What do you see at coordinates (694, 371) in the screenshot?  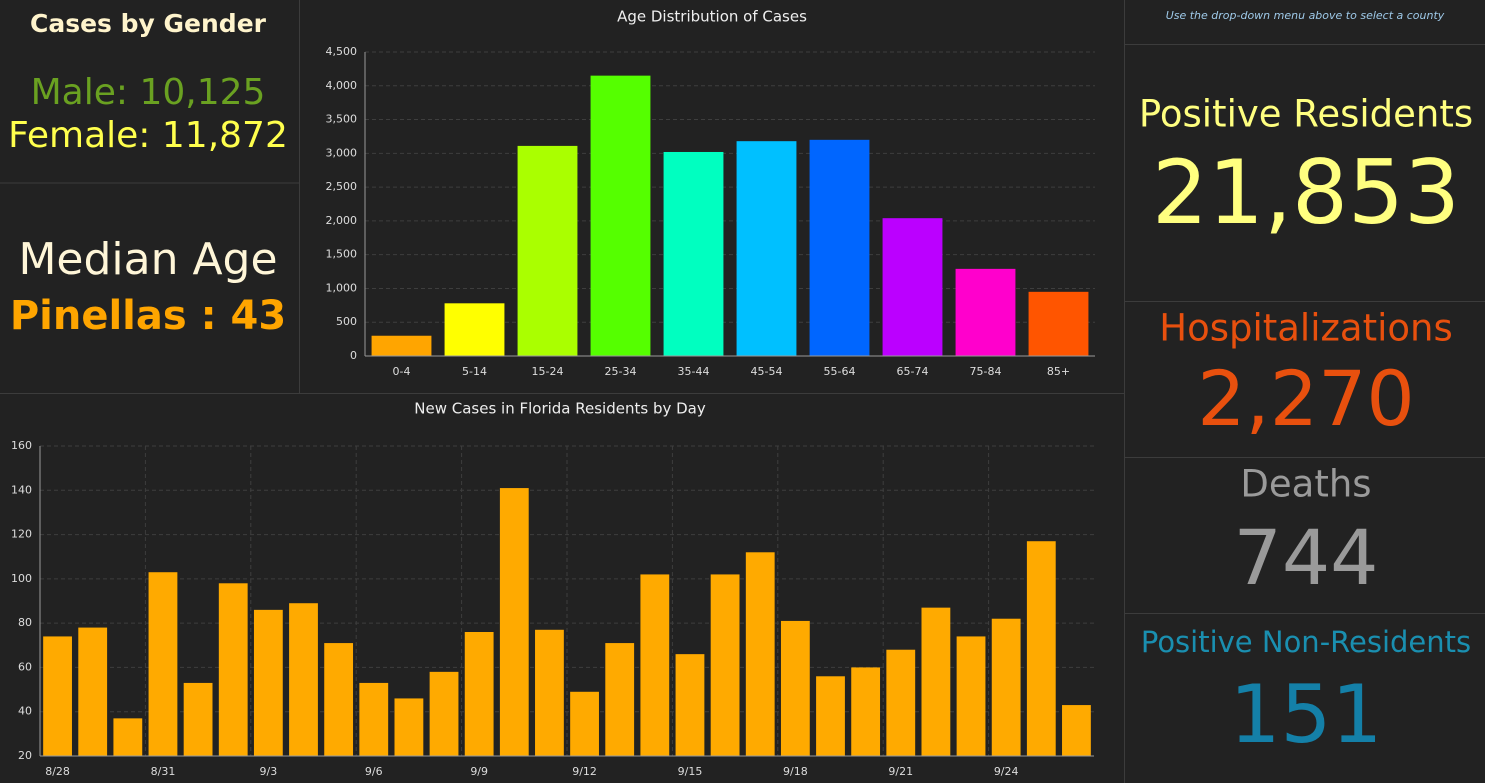 I see `x-tick-label: 35-44` at bounding box center [694, 371].